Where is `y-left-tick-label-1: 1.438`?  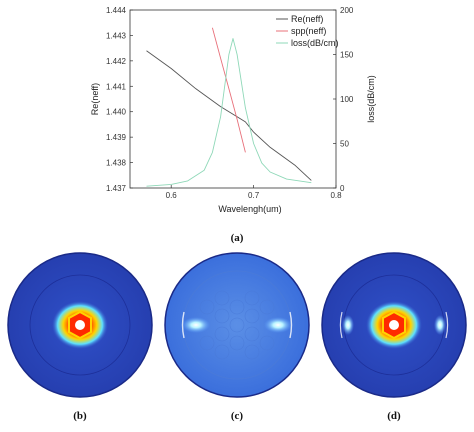 y-left-tick-label-1: 1.438 is located at coordinates (116, 163).